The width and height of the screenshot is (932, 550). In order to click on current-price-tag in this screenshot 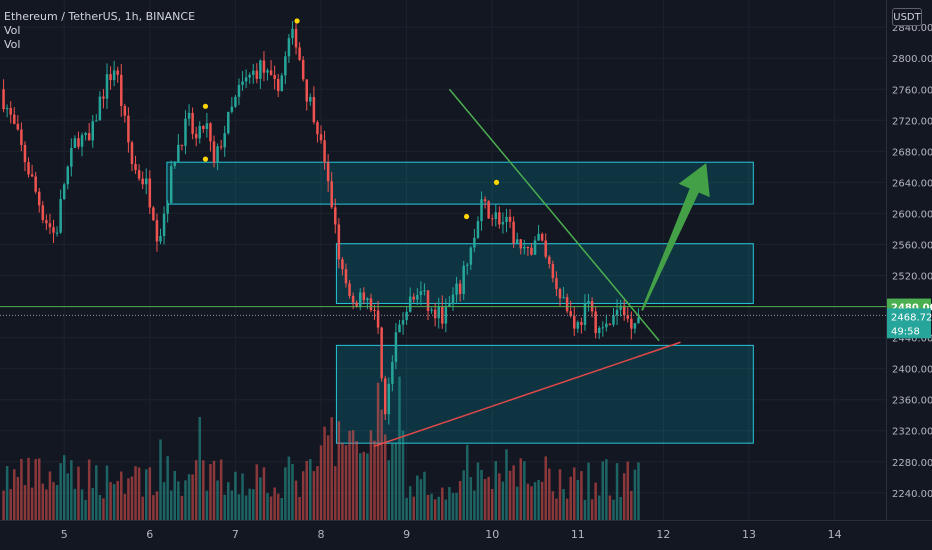, I will do `click(909, 323)`.